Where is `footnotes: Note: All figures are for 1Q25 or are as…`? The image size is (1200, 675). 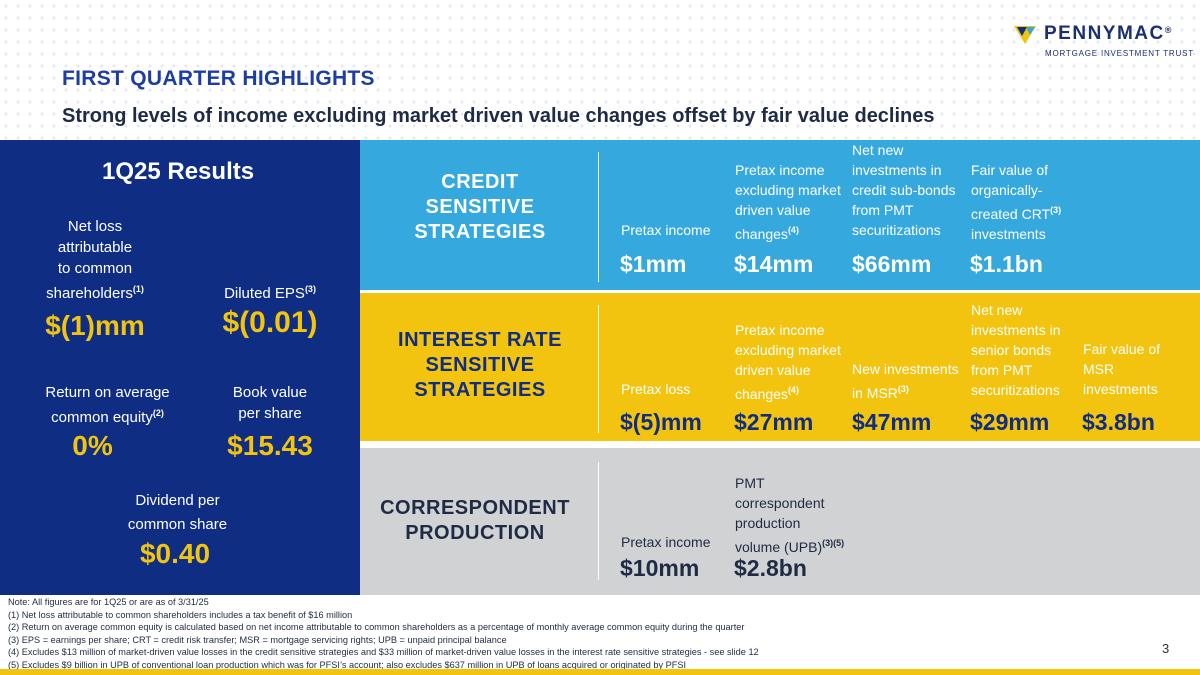 footnotes: Note: All figures are for 1Q25 or are as… is located at coordinates (578, 634).